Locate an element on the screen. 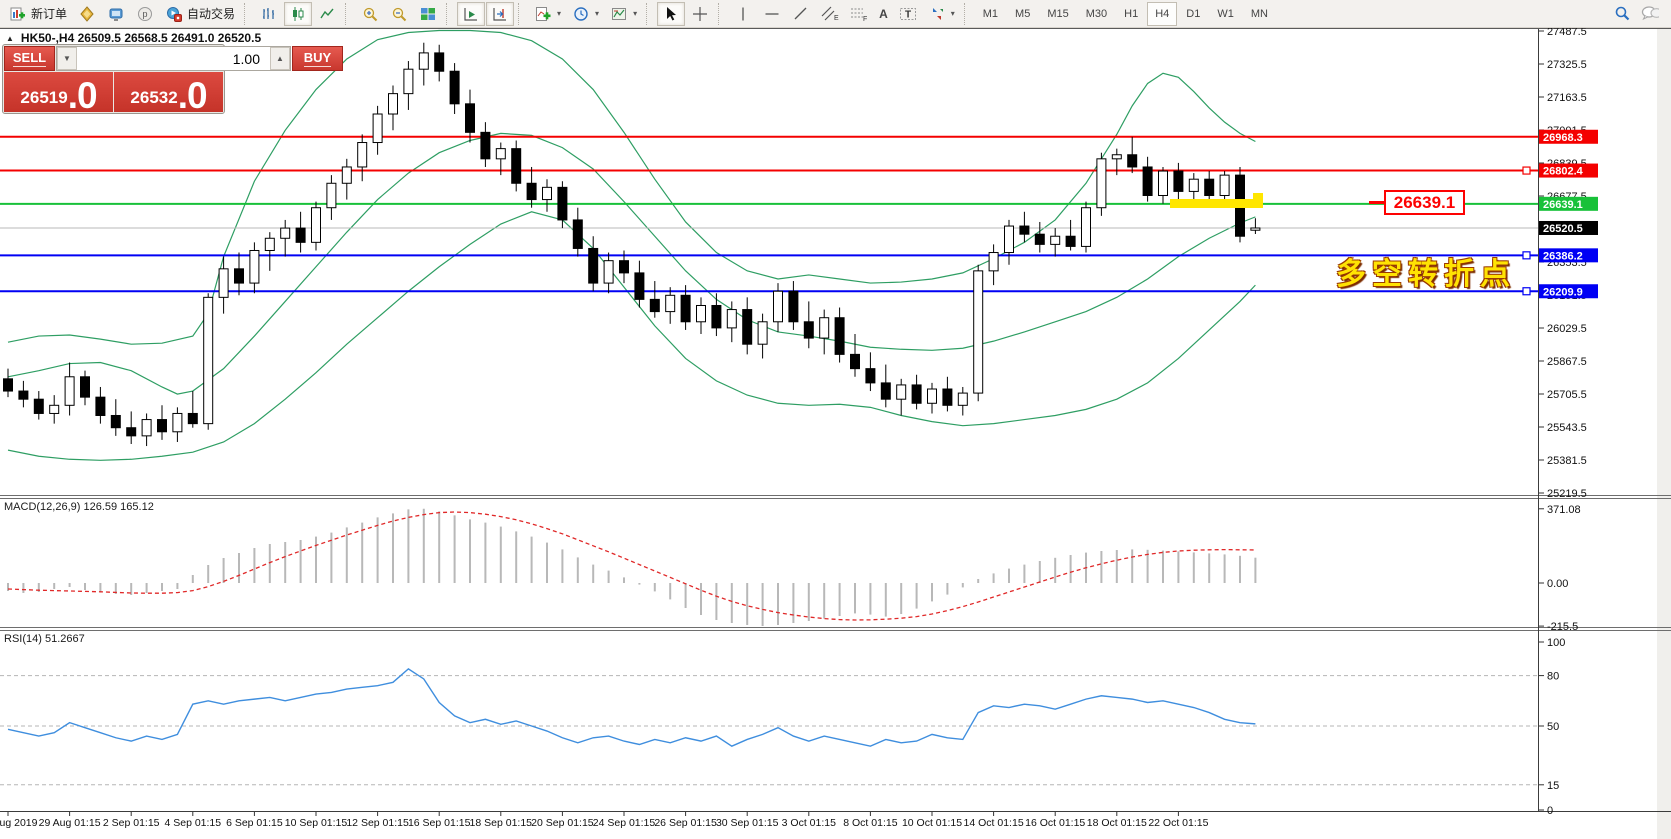 This screenshot has height=839, width=1671. metaeditor-button is located at coordinates (87, 14).